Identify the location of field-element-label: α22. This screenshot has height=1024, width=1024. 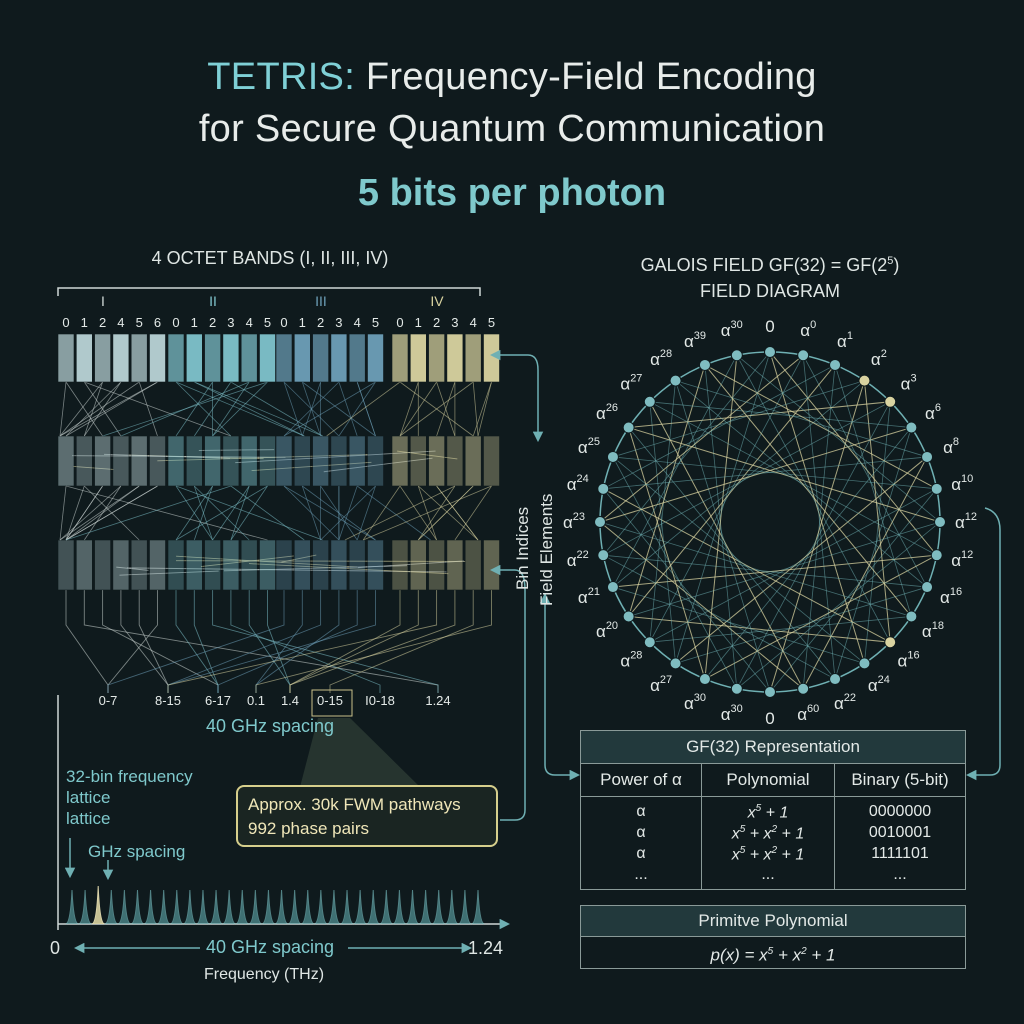
(845, 702).